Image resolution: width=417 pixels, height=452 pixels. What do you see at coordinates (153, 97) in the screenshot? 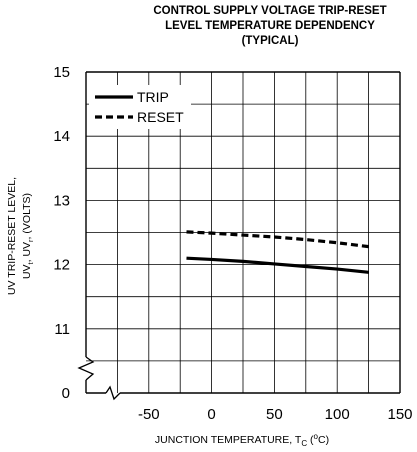
I see `legend-trip-label: TRIP` at bounding box center [153, 97].